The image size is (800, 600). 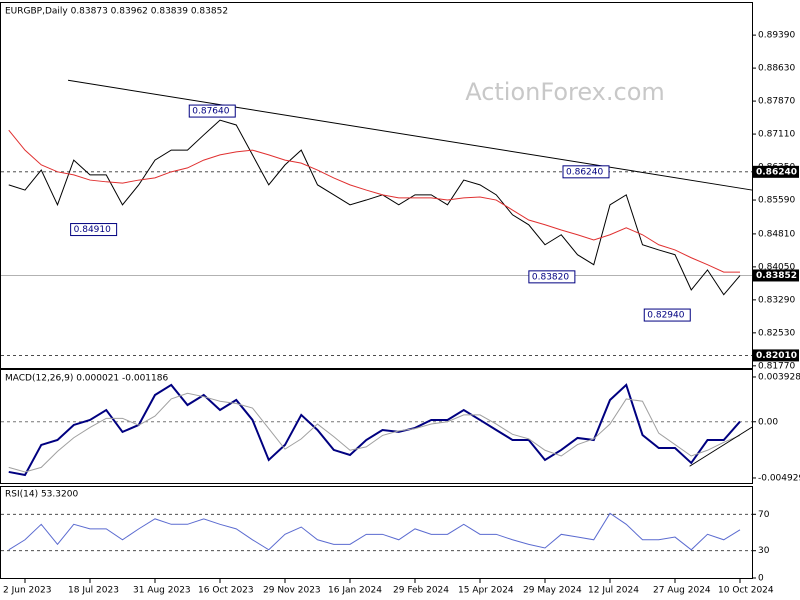 I want to click on y-tick-label: 0.85590, so click(x=776, y=201).